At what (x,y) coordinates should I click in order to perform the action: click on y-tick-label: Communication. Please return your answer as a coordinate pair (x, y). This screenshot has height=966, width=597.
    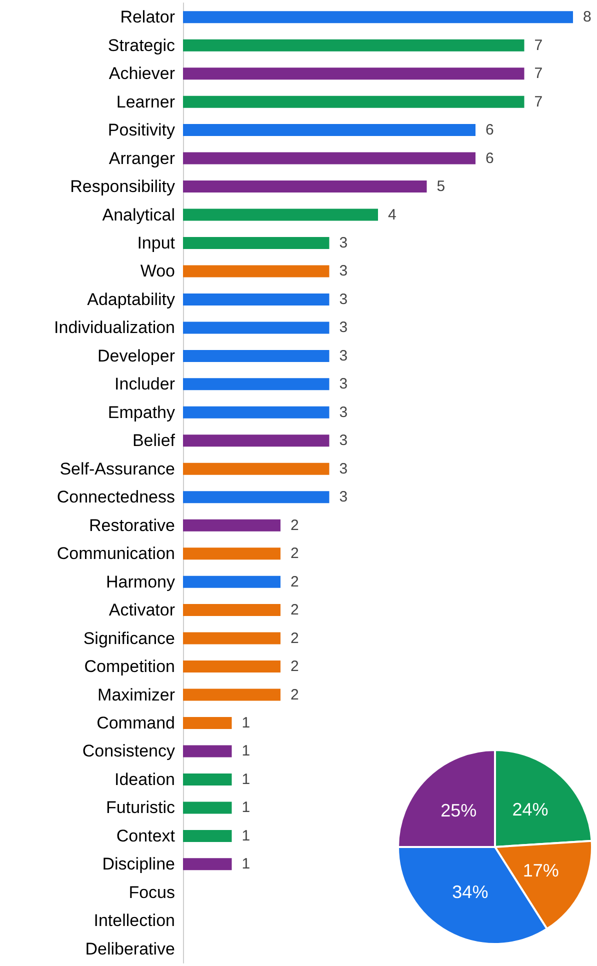
    Looking at the image, I should click on (115, 554).